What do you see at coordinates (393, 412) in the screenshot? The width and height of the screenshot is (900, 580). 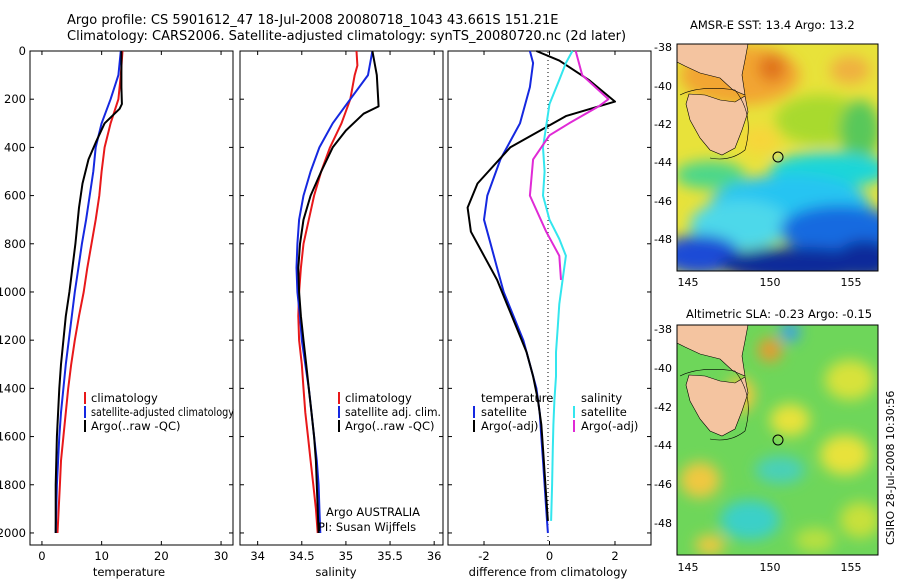 I see `legend-satellite-adj: satellite adj. clim.` at bounding box center [393, 412].